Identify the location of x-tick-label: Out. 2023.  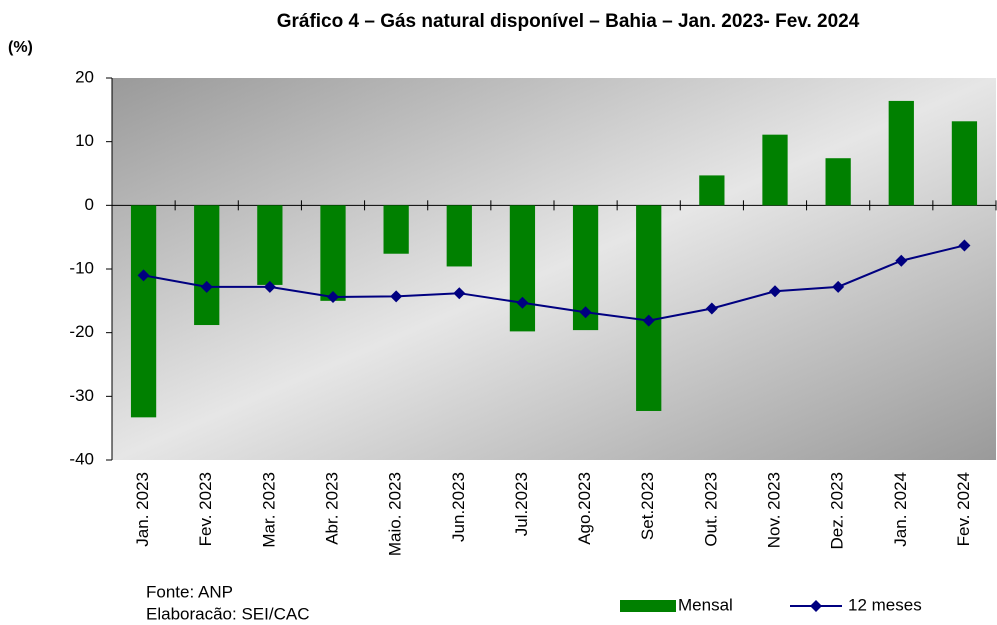
(710, 509).